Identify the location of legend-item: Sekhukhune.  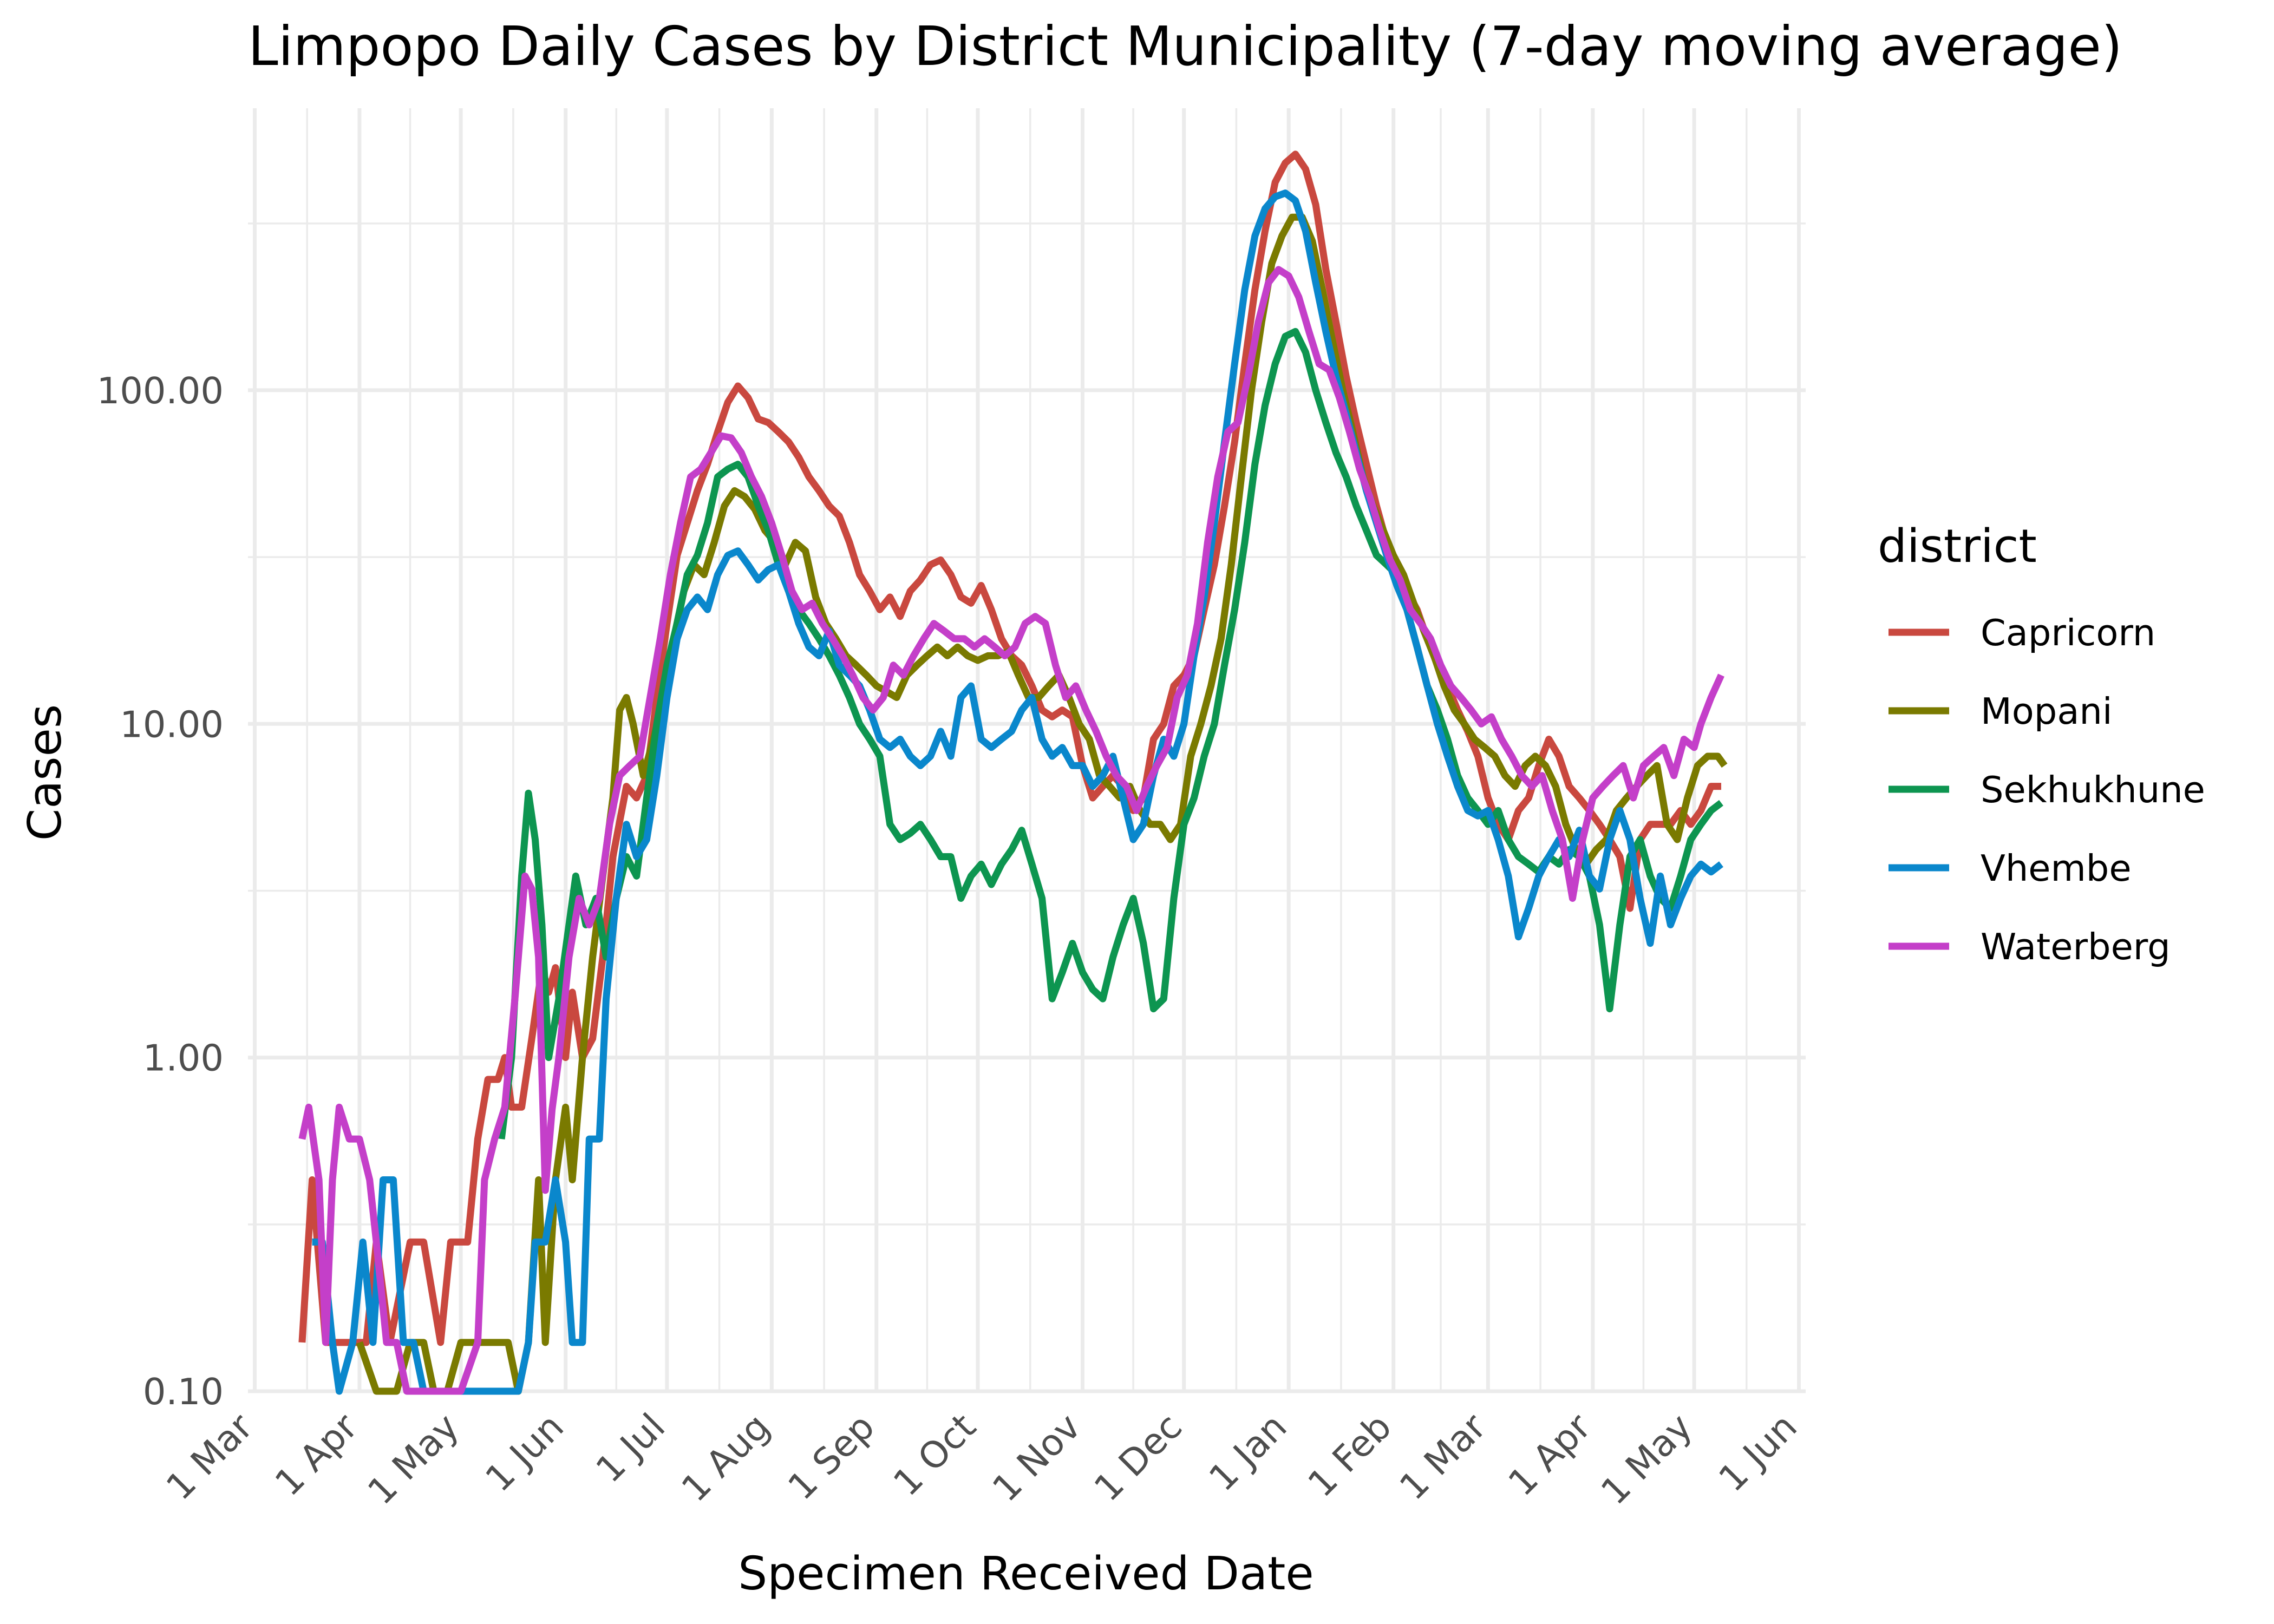
(2047, 790).